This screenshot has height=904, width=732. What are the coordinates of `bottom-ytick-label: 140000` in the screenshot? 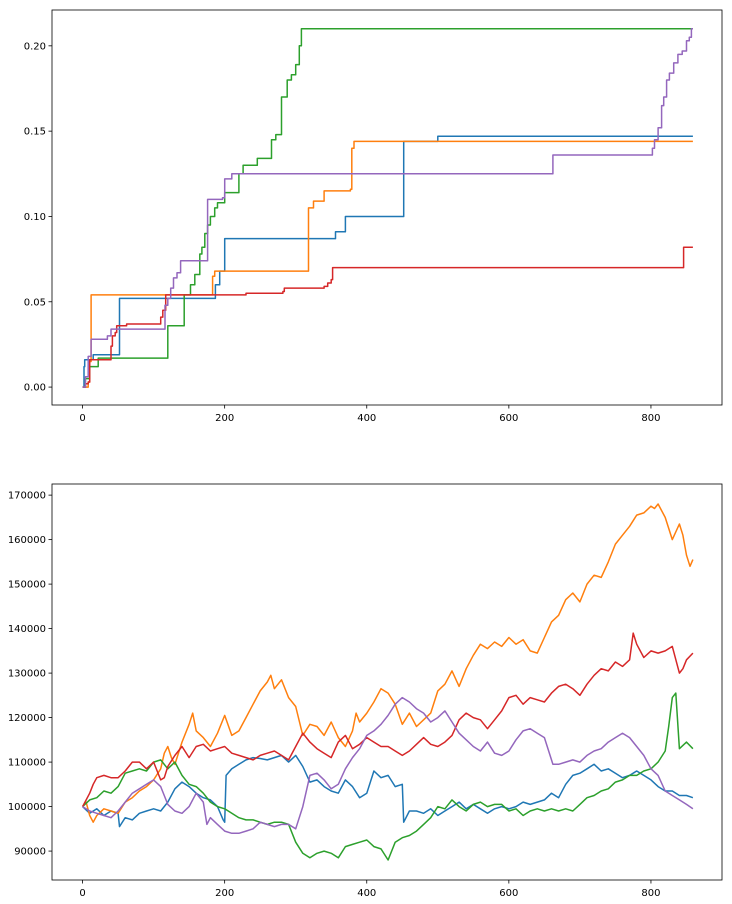 It's located at (27, 629).